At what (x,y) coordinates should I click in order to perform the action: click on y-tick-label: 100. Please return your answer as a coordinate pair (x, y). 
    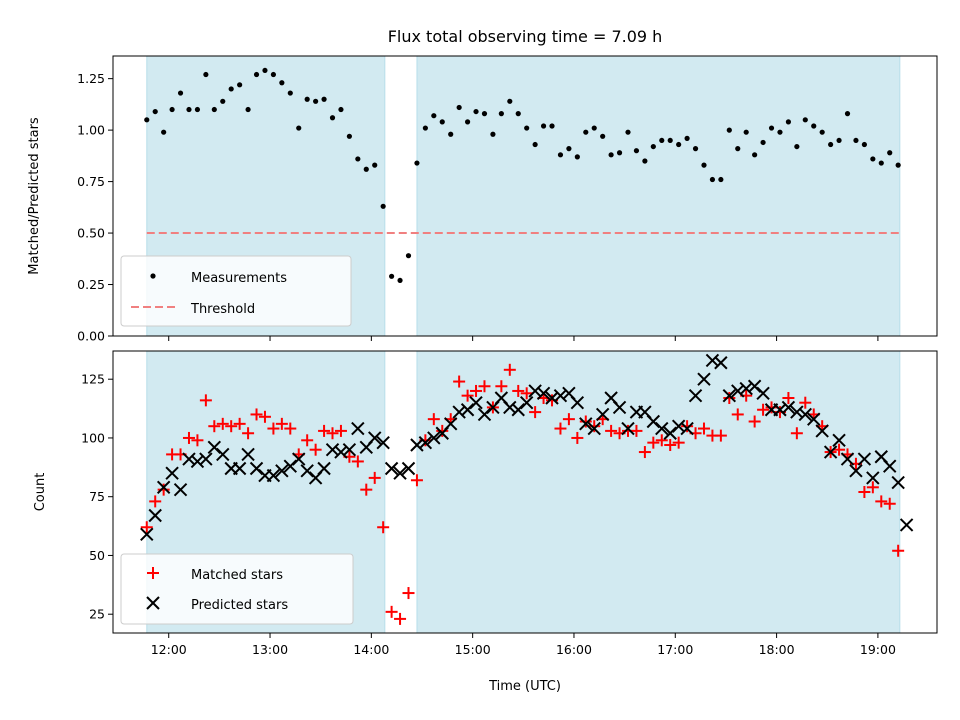
    Looking at the image, I should click on (93, 437).